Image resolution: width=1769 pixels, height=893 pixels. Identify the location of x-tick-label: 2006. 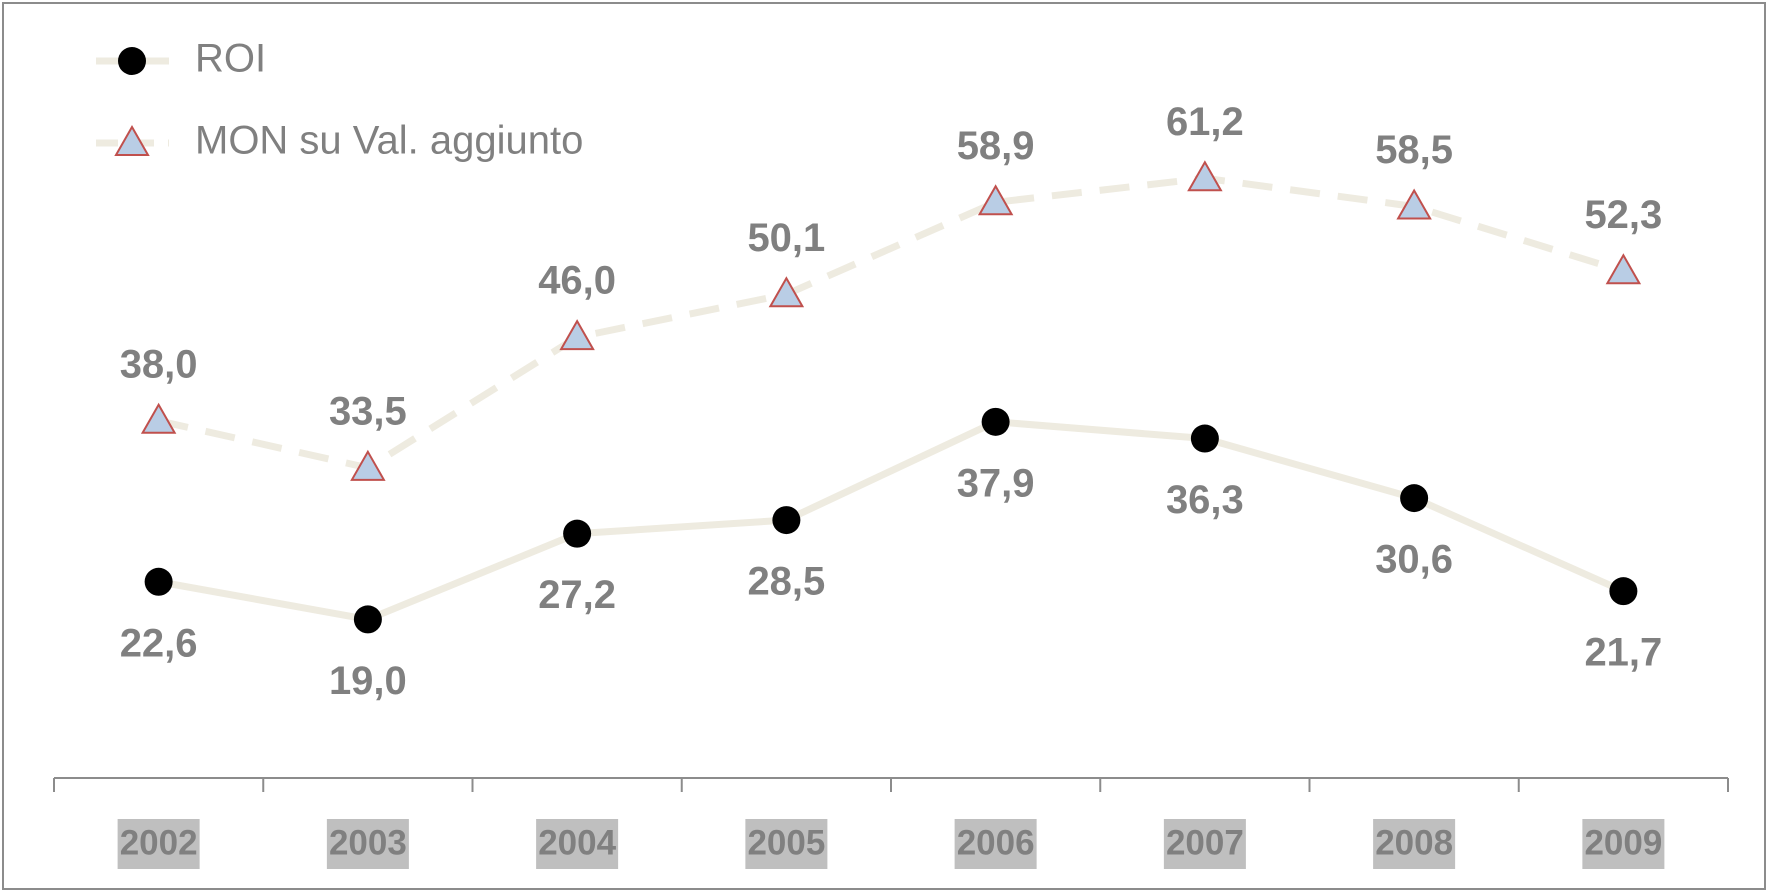
(996, 842).